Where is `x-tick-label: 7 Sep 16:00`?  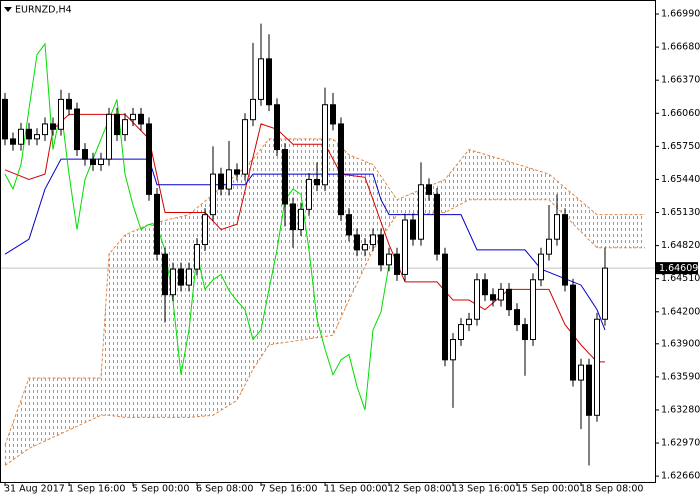
x-tick-label: 7 Sep 16:00 is located at coordinates (288, 489).